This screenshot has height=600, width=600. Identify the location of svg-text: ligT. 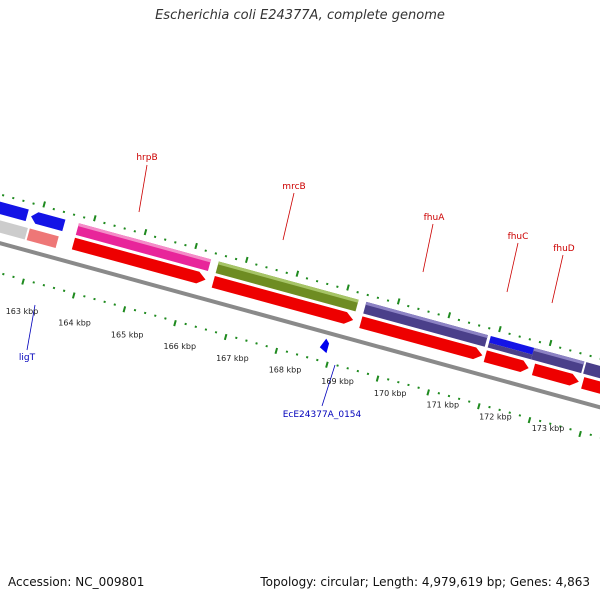
(27, 358).